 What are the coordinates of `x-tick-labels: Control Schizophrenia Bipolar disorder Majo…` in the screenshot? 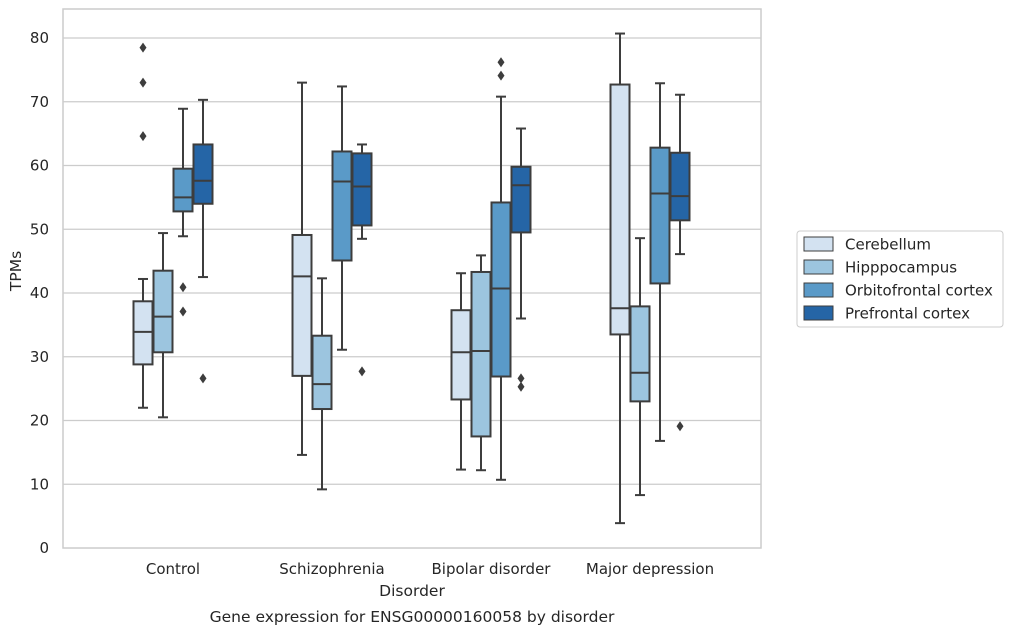 It's located at (430, 569).